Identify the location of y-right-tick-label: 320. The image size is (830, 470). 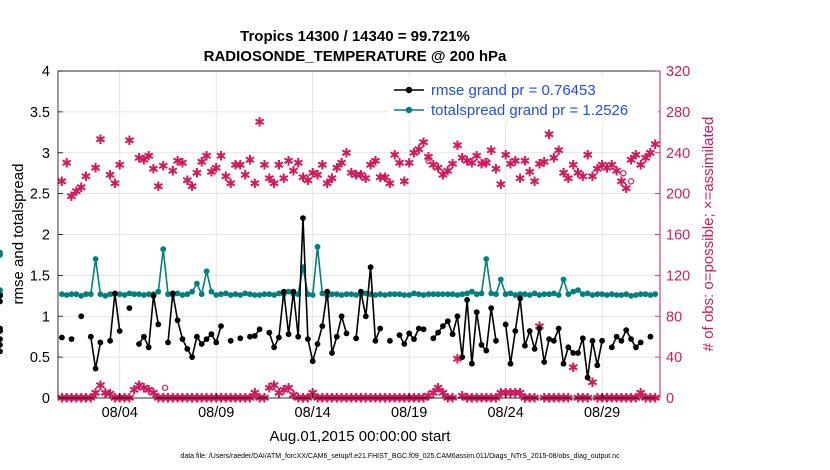
(678, 72).